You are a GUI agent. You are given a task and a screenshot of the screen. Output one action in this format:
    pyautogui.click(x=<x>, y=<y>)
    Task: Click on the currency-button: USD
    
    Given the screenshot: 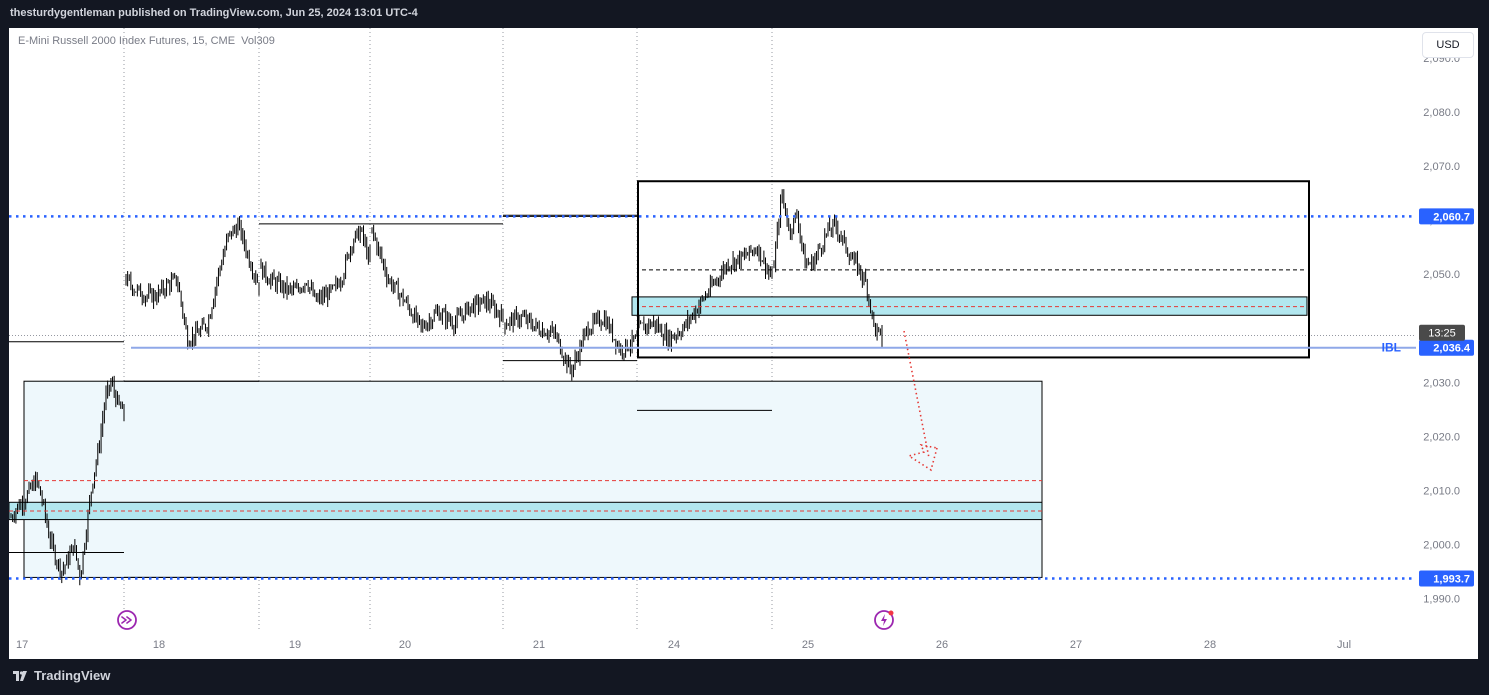 What is the action you would take?
    pyautogui.click(x=1448, y=45)
    